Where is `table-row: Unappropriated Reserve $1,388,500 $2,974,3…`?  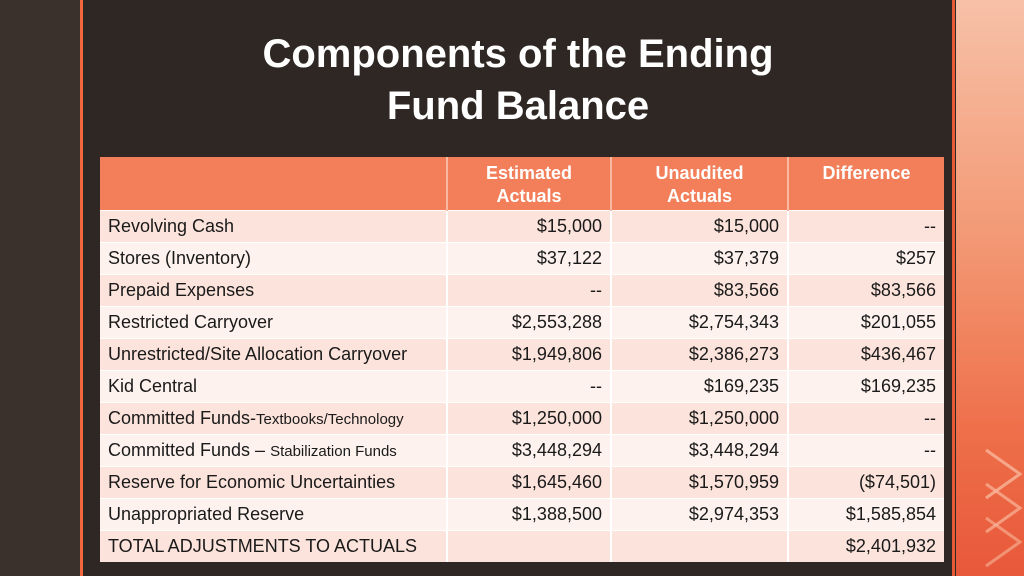 table-row: Unappropriated Reserve $1,388,500 $2,974,3… is located at coordinates (522, 514).